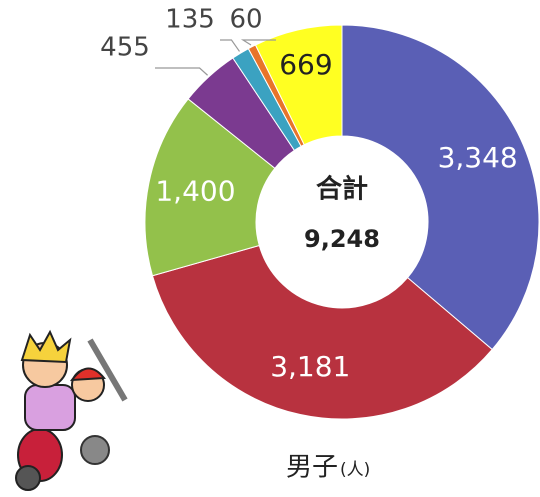 The width and height of the screenshot is (540, 497). What do you see at coordinates (310, 366) in the screenshot?
I see `value-label: 3,181` at bounding box center [310, 366].